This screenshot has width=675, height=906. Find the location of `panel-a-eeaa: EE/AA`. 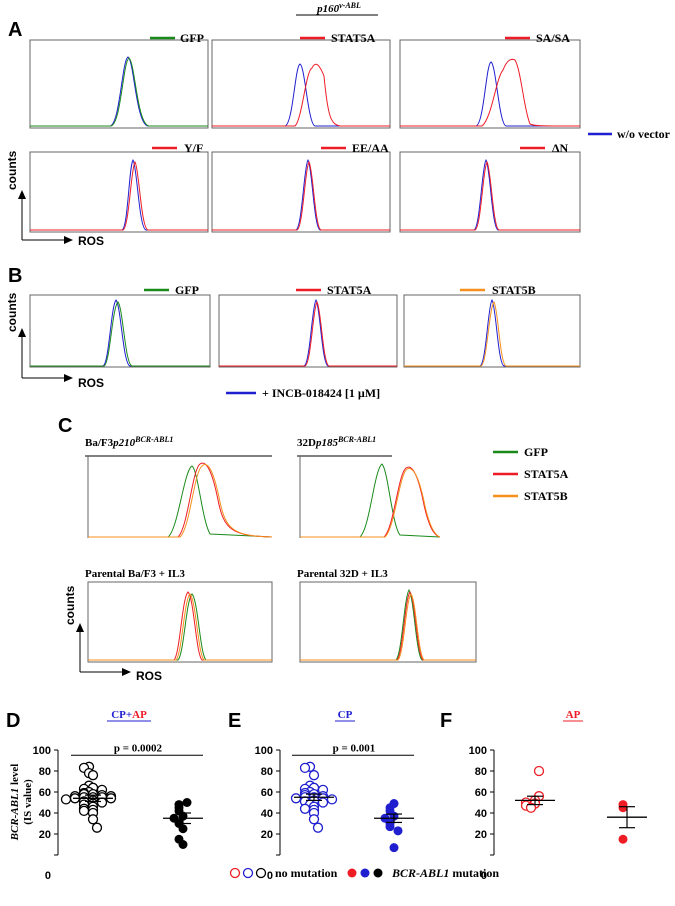

panel-a-eeaa: EE/AA is located at coordinates (301, 187).